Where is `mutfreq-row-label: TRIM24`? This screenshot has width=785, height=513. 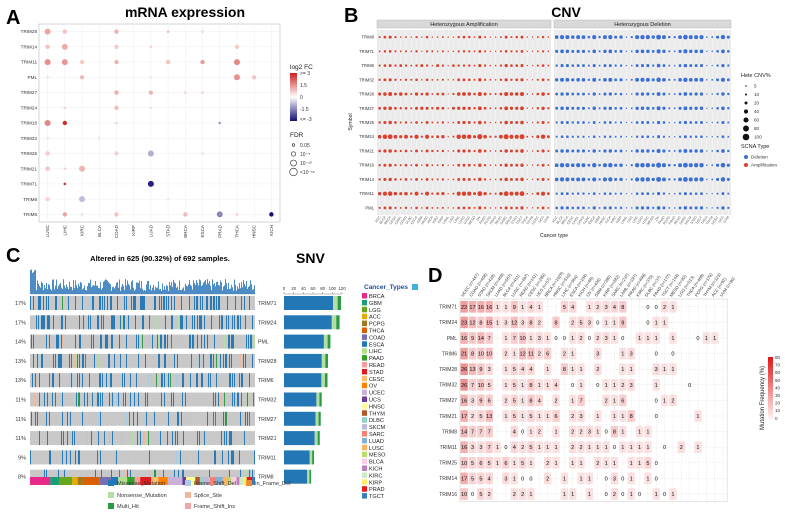 mutfreq-row-label: TRIM24 is located at coordinates (448, 323).